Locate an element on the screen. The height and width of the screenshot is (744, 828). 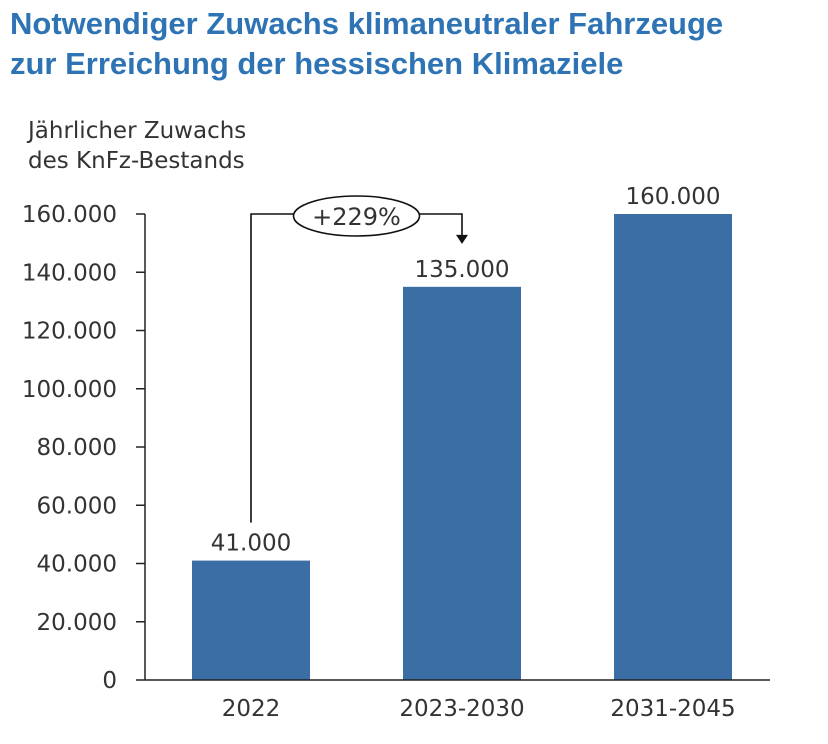
growth-ellipse is located at coordinates (356, 216).